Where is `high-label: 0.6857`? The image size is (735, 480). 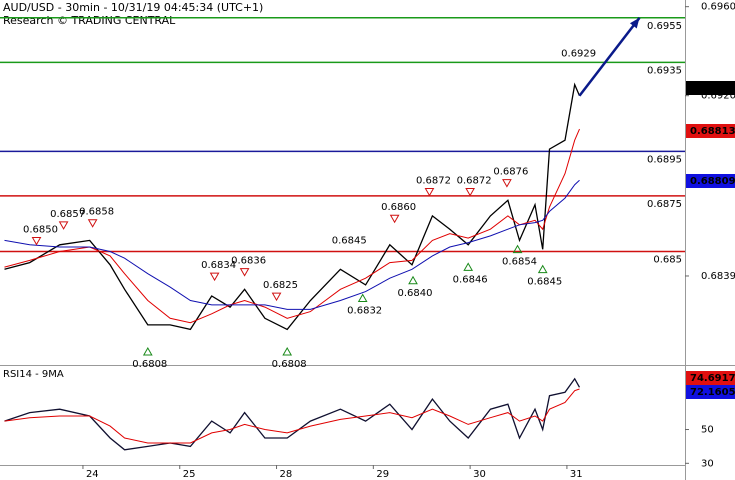
high-label: 0.6857 is located at coordinates (67, 214).